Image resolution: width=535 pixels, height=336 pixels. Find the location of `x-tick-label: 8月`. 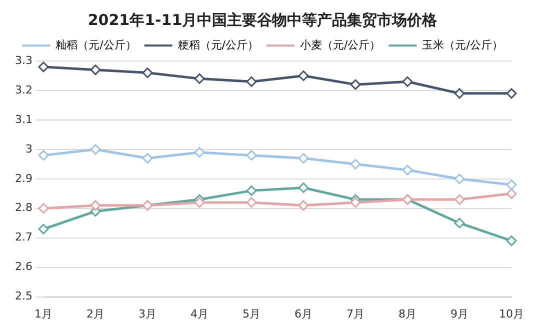

x-tick-label: 8月 is located at coordinates (407, 313).